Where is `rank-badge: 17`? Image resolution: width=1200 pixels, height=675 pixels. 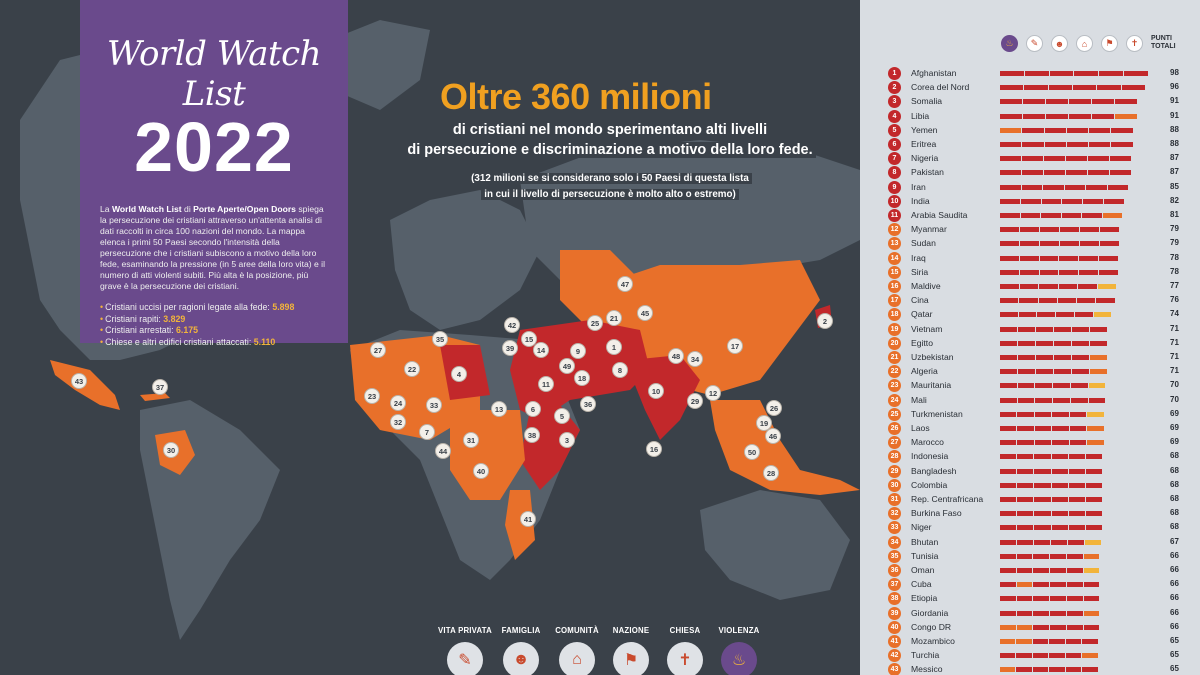
rank-badge: 17 is located at coordinates (894, 301).